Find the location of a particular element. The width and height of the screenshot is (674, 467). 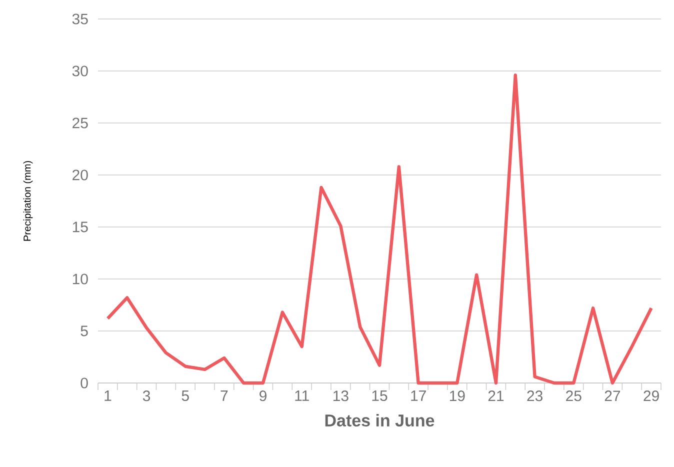

x-tick-label: 17 is located at coordinates (418, 395).